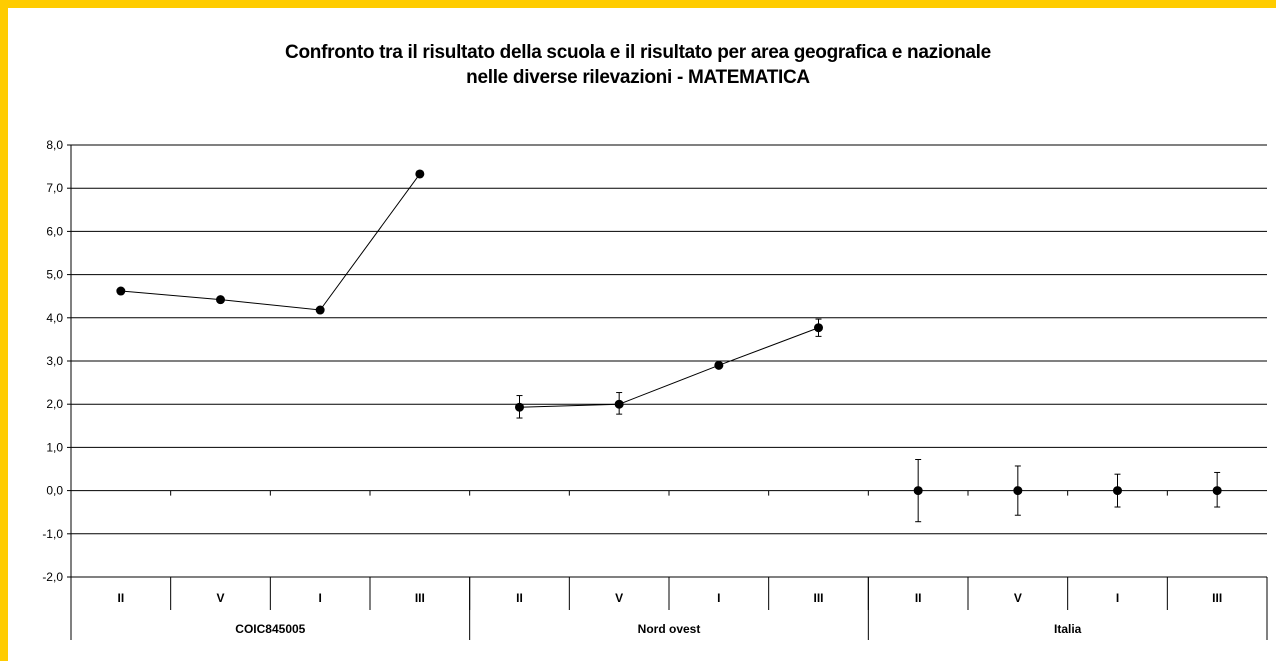  I want to click on y-tick-label: -1,0, so click(52, 534).